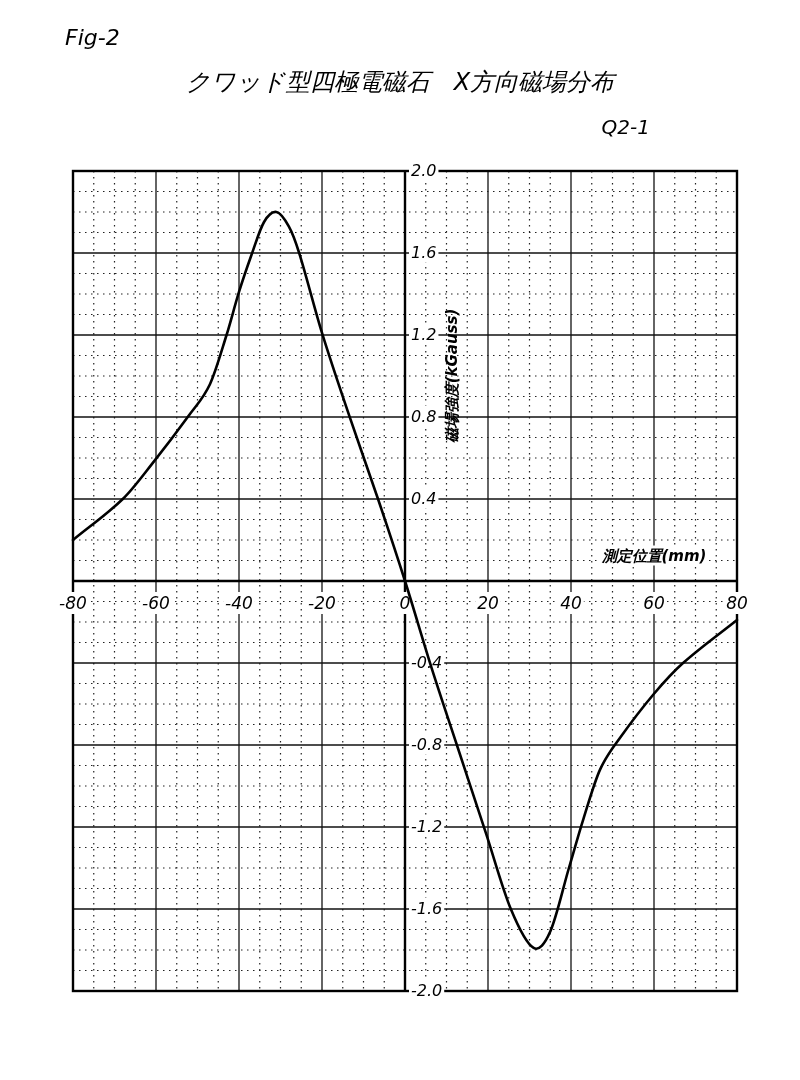  I want to click on y-tick-label: -1.6, so click(427, 908).